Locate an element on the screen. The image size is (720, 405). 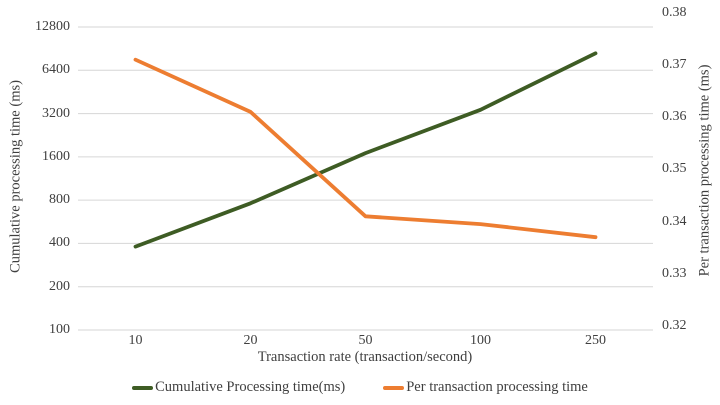
x-axis-tick-label: 100 is located at coordinates (480, 340).